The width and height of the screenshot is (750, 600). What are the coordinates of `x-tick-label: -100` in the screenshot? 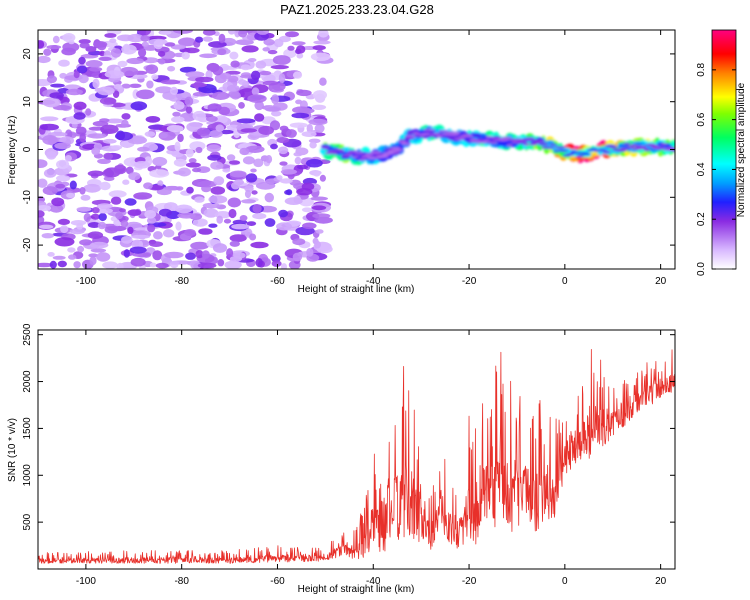 It's located at (86, 581).